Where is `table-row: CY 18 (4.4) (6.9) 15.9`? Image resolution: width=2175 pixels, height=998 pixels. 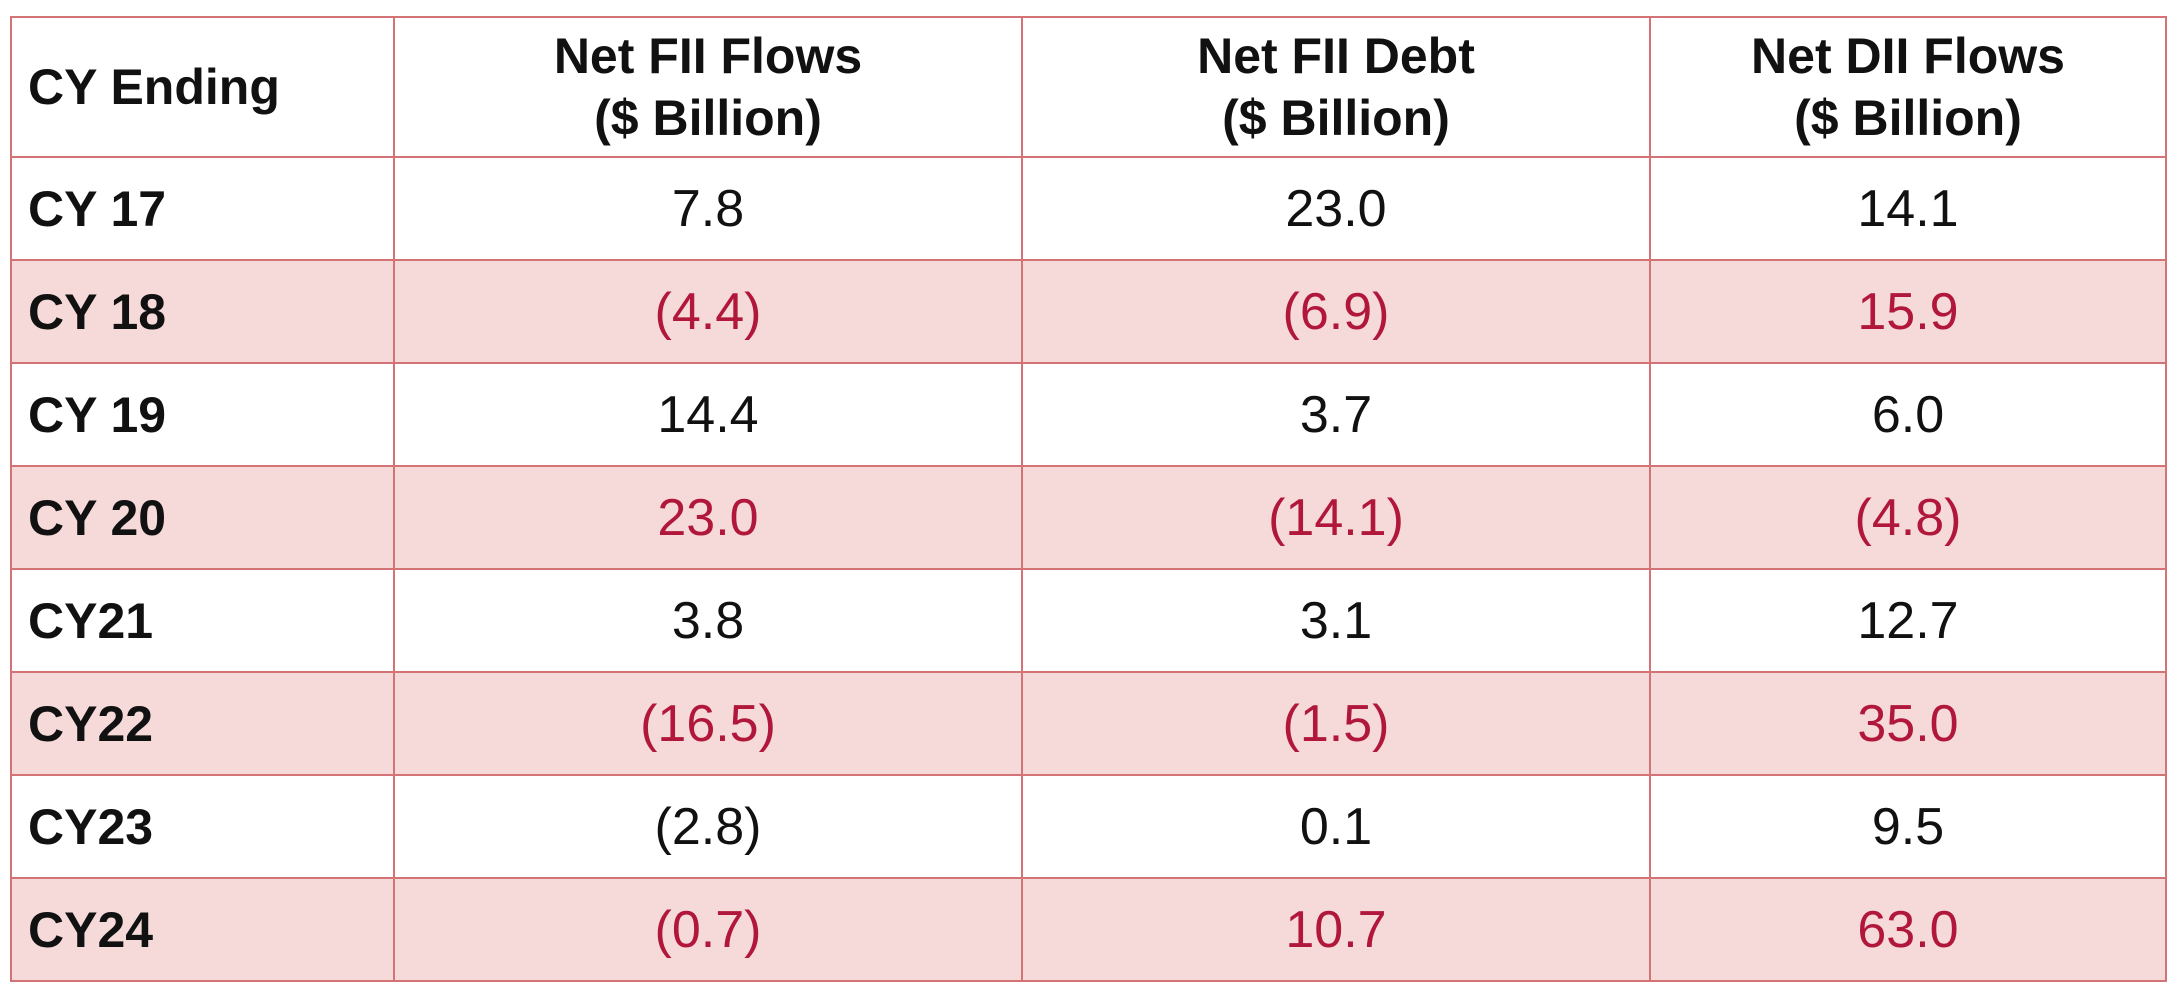
table-row: CY 18 (4.4) (6.9) 15.9 is located at coordinates (1088, 311).